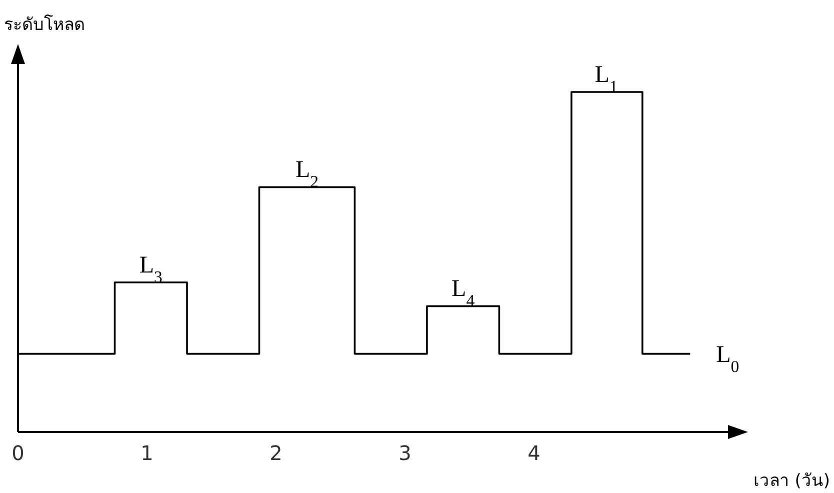 Image resolution: width=834 pixels, height=493 pixels. Describe the element at coordinates (44, 24) in the screenshot. I see `y-axis-title: ระดับโหลด` at that location.